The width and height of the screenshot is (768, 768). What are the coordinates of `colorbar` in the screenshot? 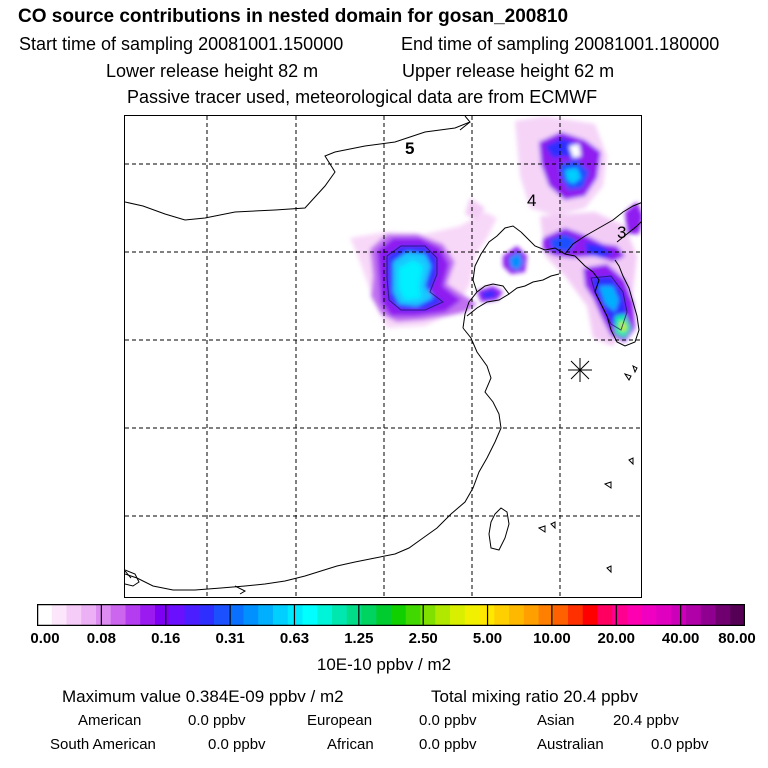 It's located at (391, 615).